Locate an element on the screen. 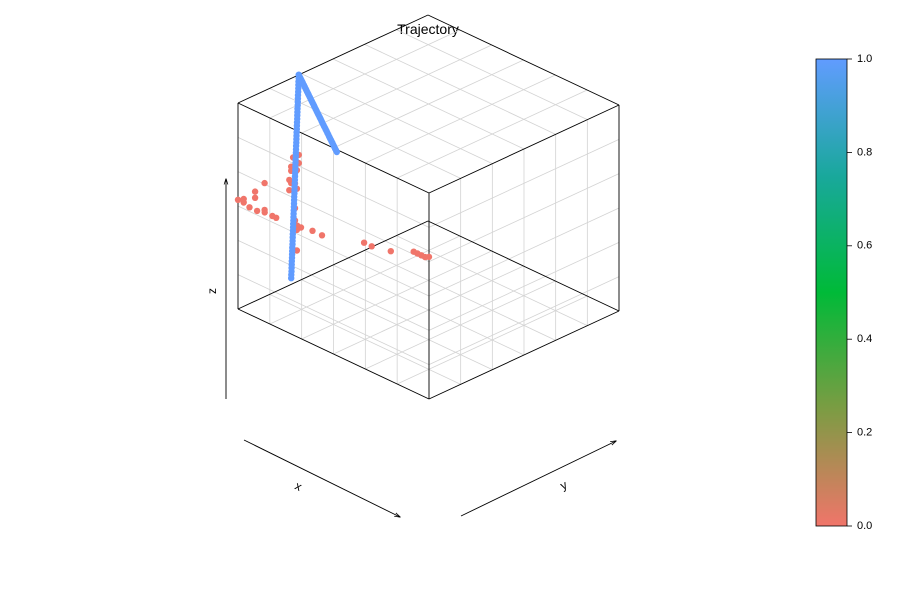  colorbar-gradient is located at coordinates (831, 292).